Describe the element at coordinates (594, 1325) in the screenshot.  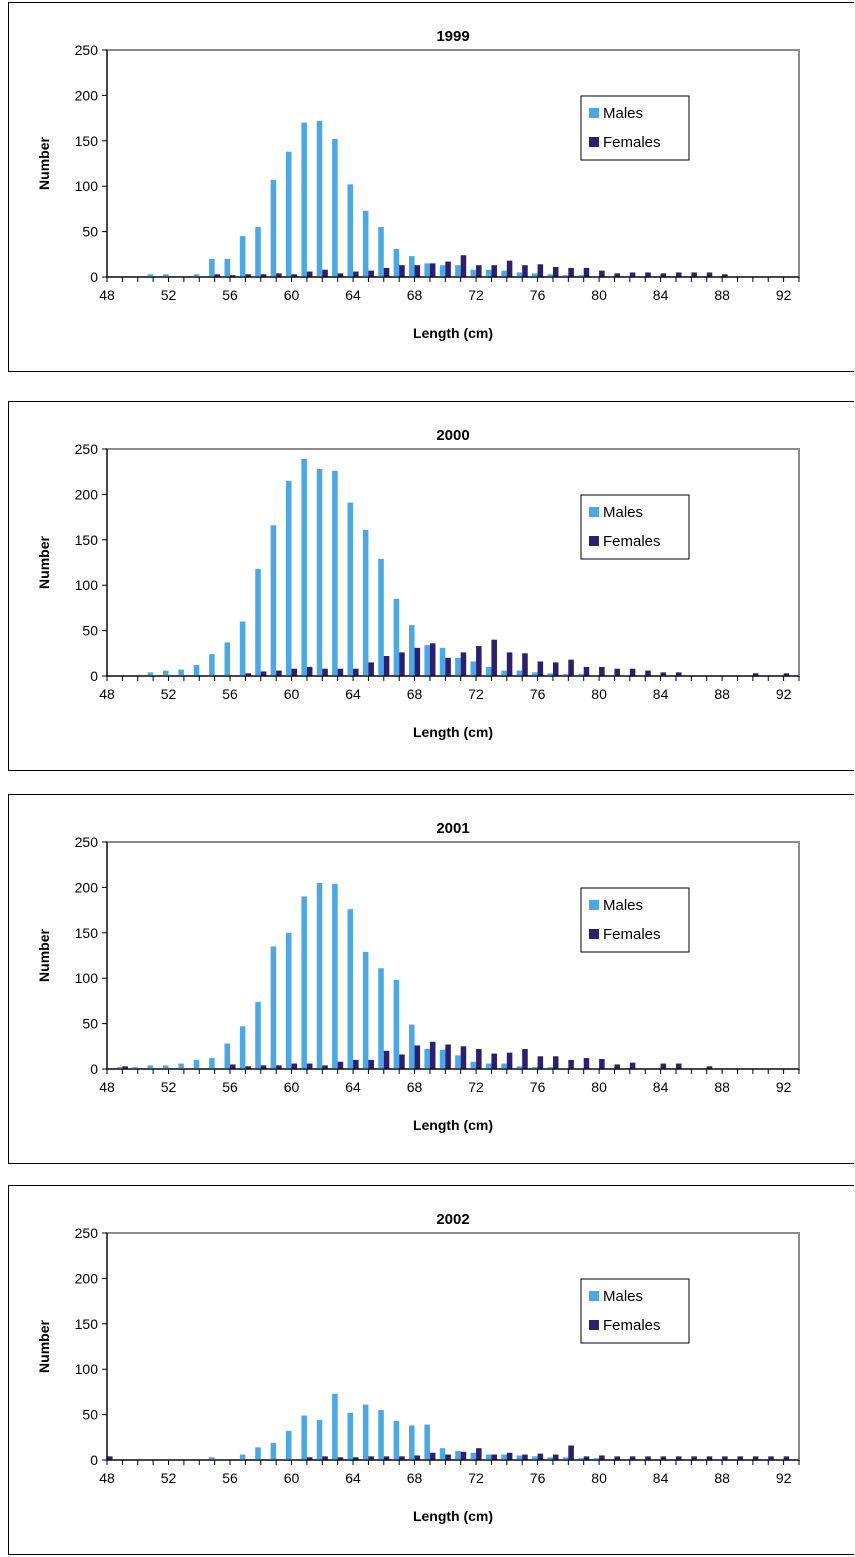
I see `legend-swatch-females` at that location.